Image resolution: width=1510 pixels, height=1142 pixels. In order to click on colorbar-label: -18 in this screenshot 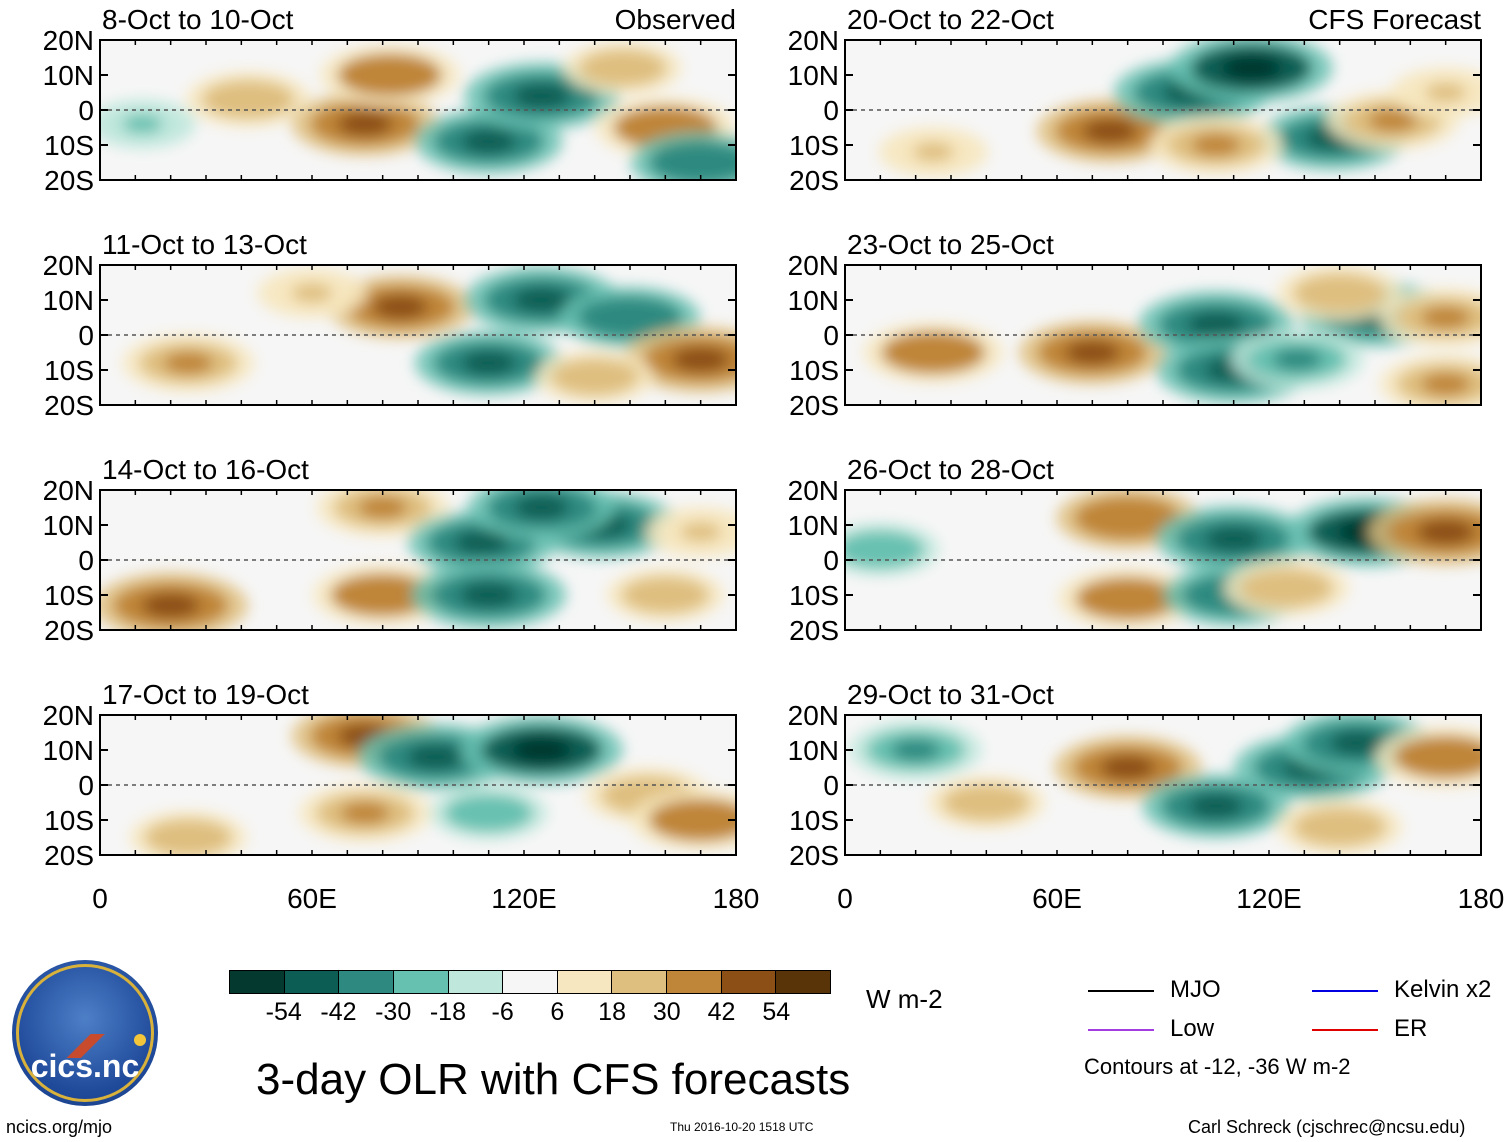, I will do `click(447, 1012)`.